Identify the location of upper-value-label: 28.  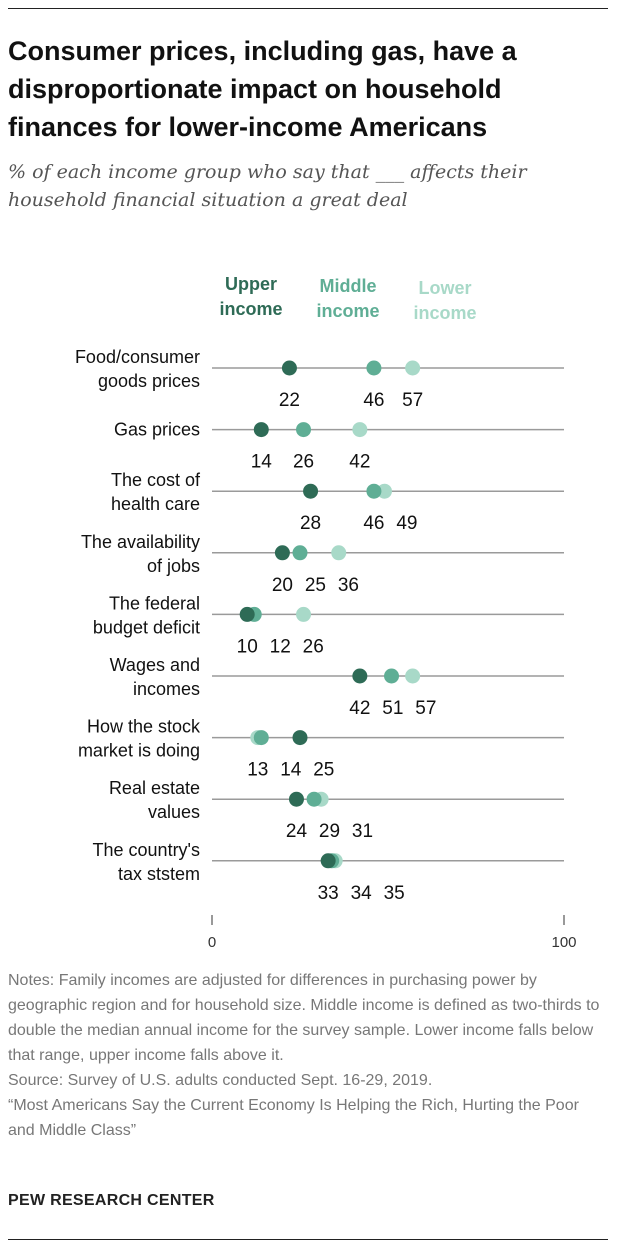
(310, 523).